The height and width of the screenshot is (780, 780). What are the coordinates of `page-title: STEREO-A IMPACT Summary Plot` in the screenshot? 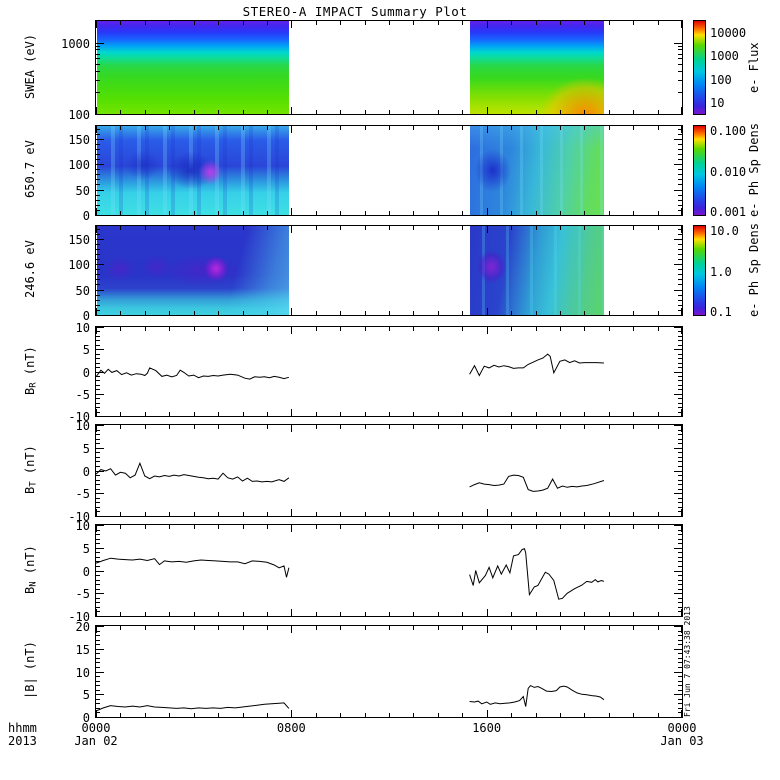 It's located at (355, 11).